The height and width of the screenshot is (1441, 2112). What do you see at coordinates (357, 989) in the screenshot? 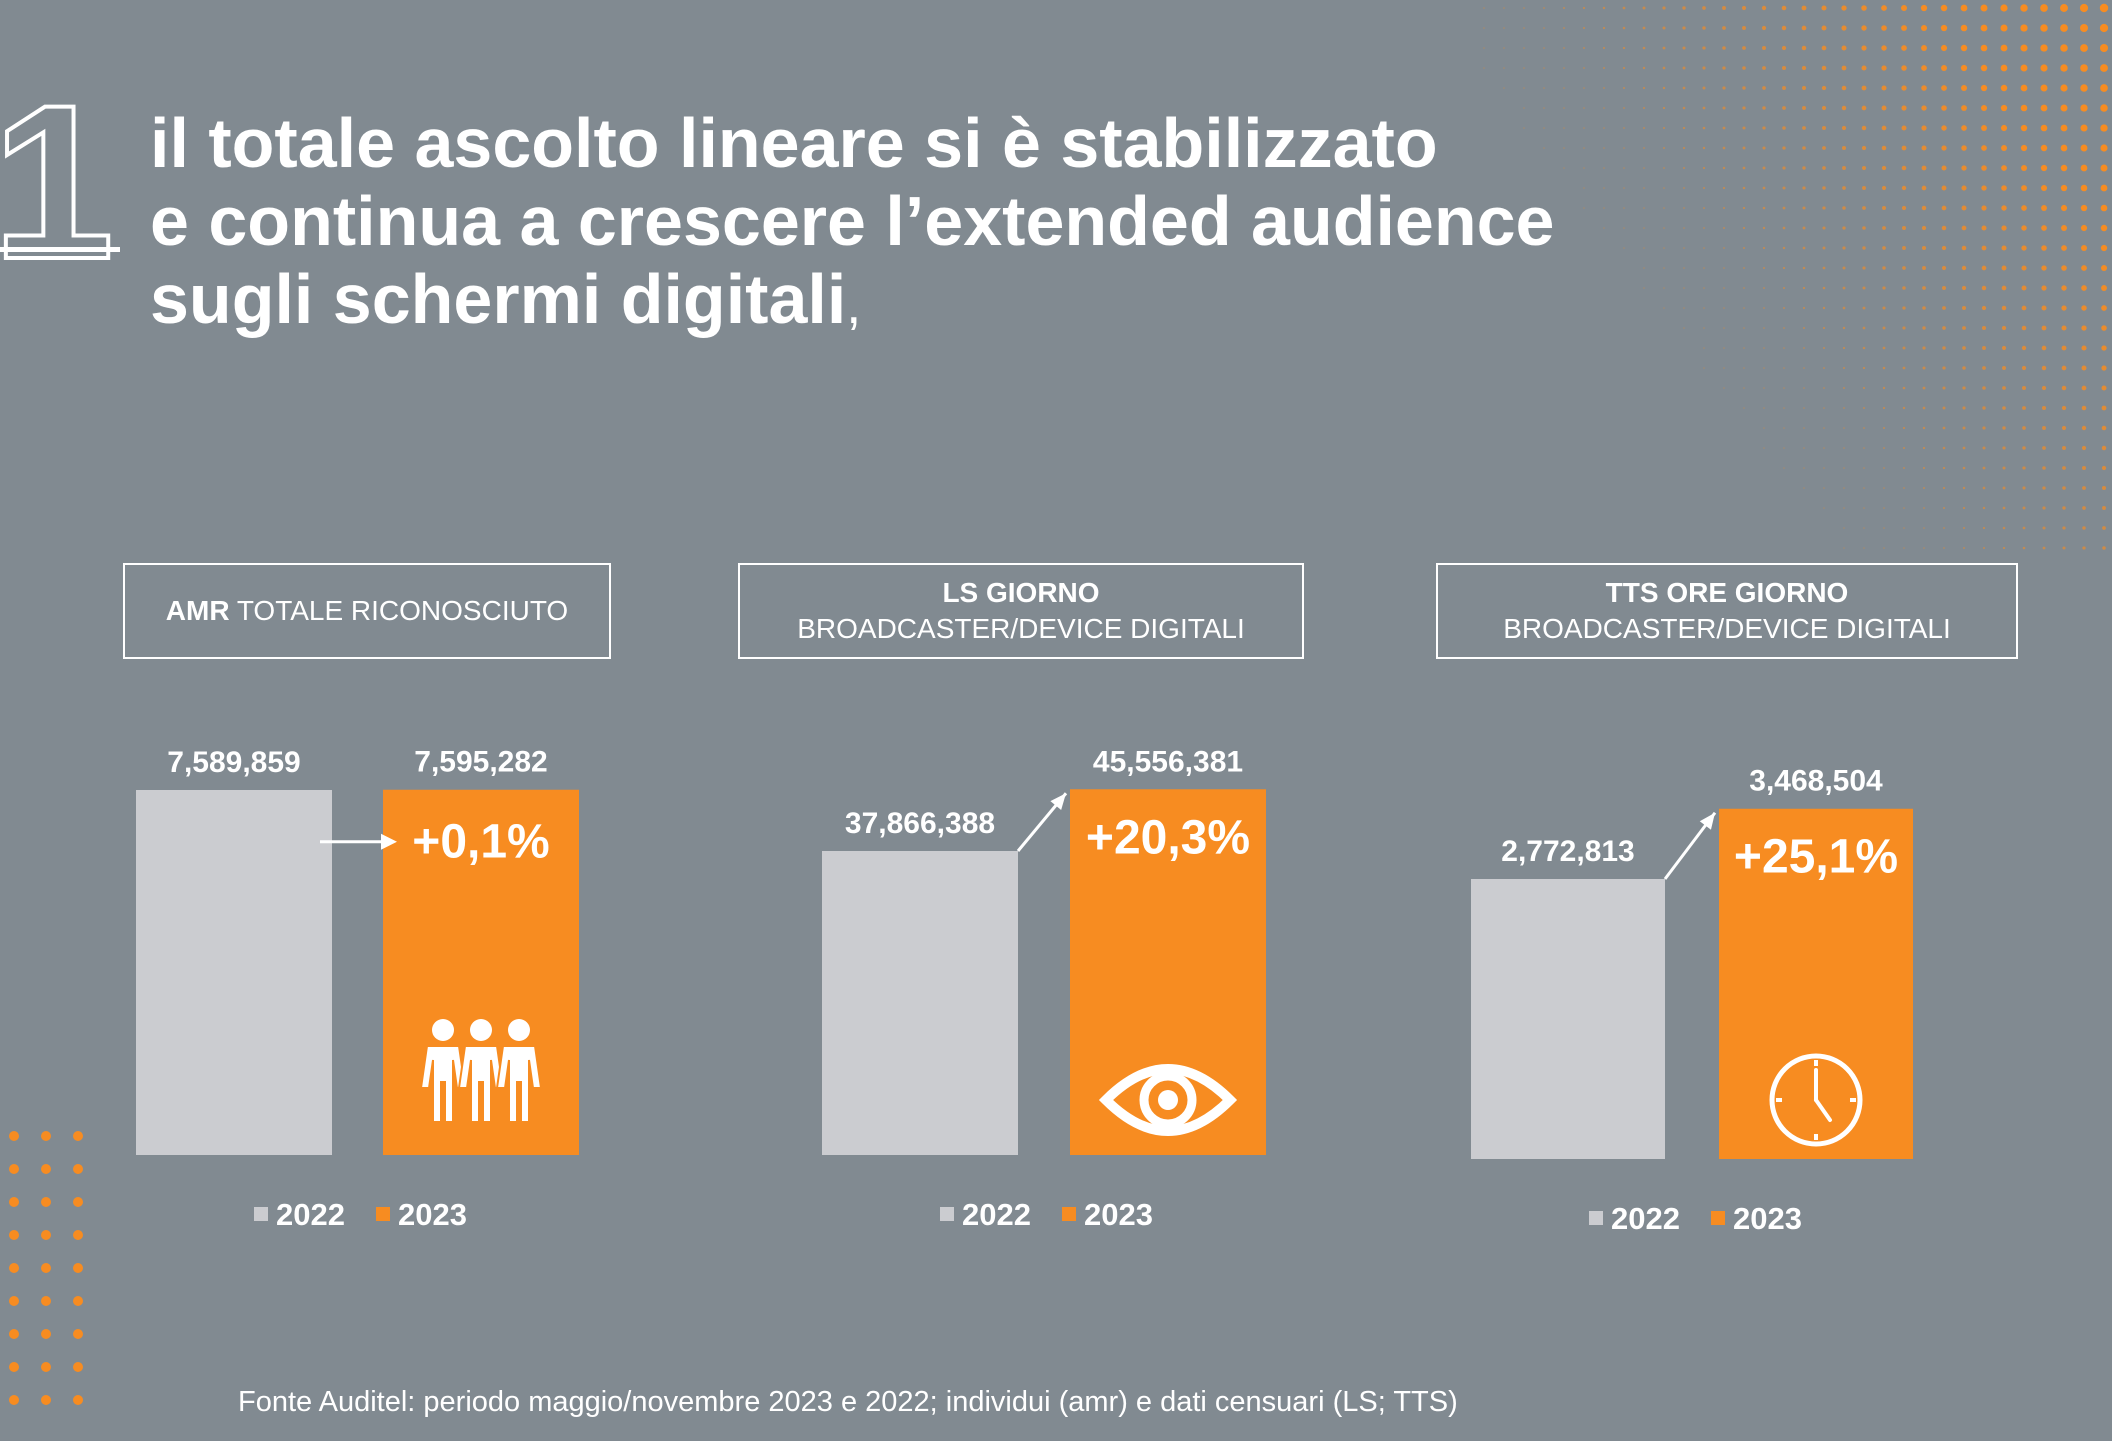
I see `chart-1: 7,589,859 7,595,282 +0,1% 2022 2023` at bounding box center [357, 989].